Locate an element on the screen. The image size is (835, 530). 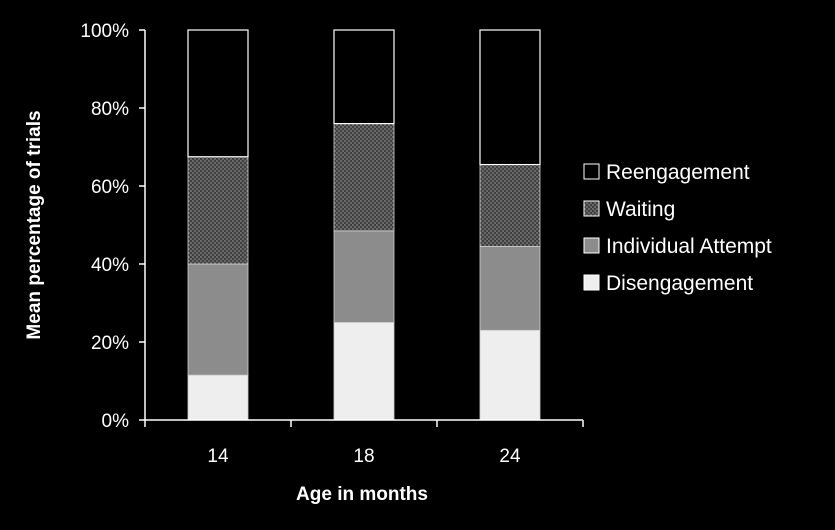
x-axis-title: Age in months is located at coordinates (362, 494).